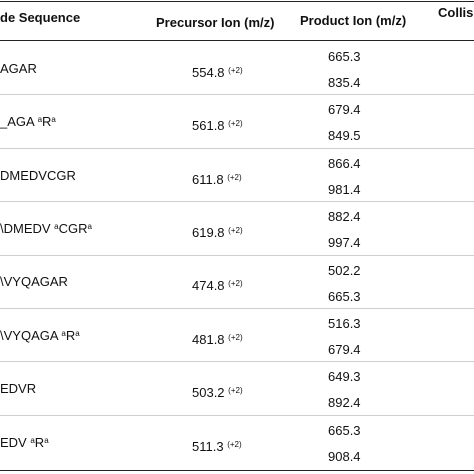 This screenshot has width=474, height=474. I want to click on product-ion-value: 502.2, so click(344, 270).